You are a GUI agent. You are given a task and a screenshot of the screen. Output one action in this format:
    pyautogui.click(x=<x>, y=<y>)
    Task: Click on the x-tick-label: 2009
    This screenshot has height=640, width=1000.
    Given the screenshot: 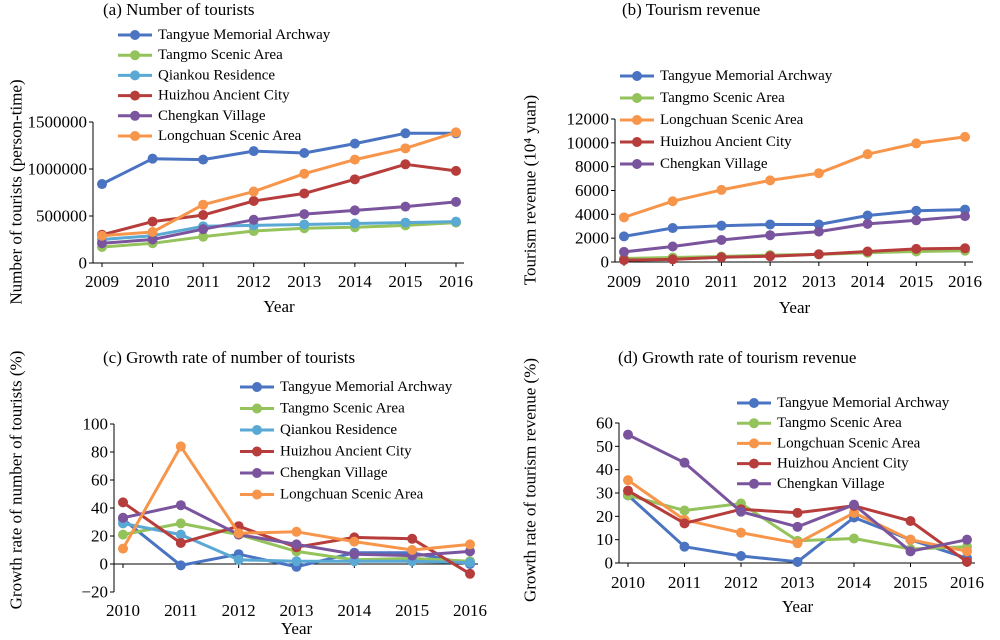 What is the action you would take?
    pyautogui.click(x=624, y=281)
    